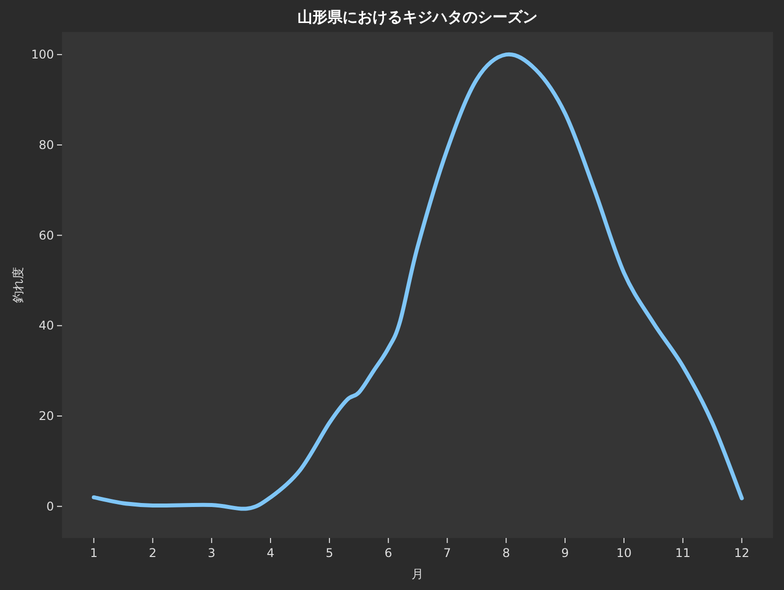  What do you see at coordinates (330, 553) in the screenshot?
I see `x-tick-label: 5` at bounding box center [330, 553].